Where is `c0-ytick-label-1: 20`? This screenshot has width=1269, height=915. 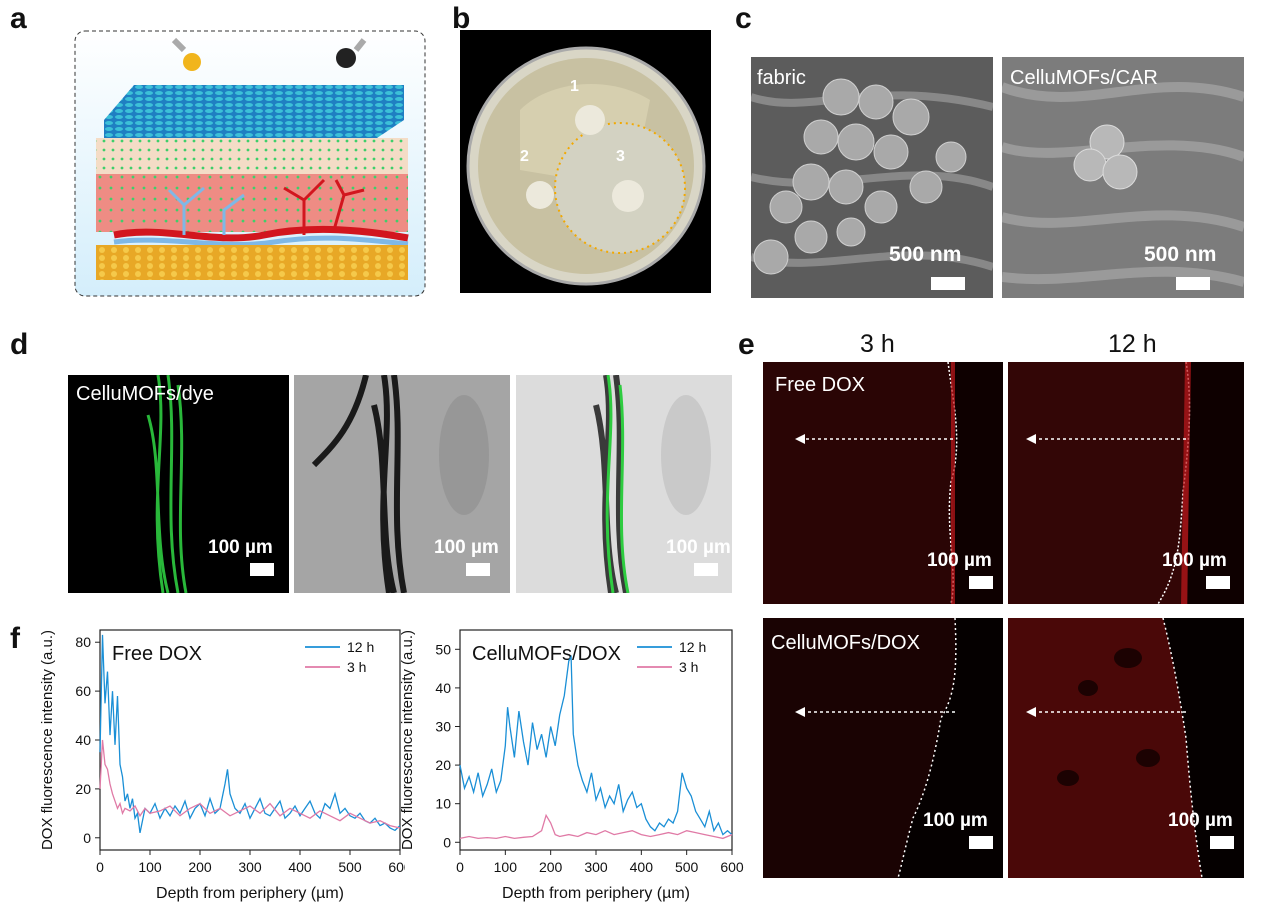 c0-ytick-label-1: 20 is located at coordinates (83, 789).